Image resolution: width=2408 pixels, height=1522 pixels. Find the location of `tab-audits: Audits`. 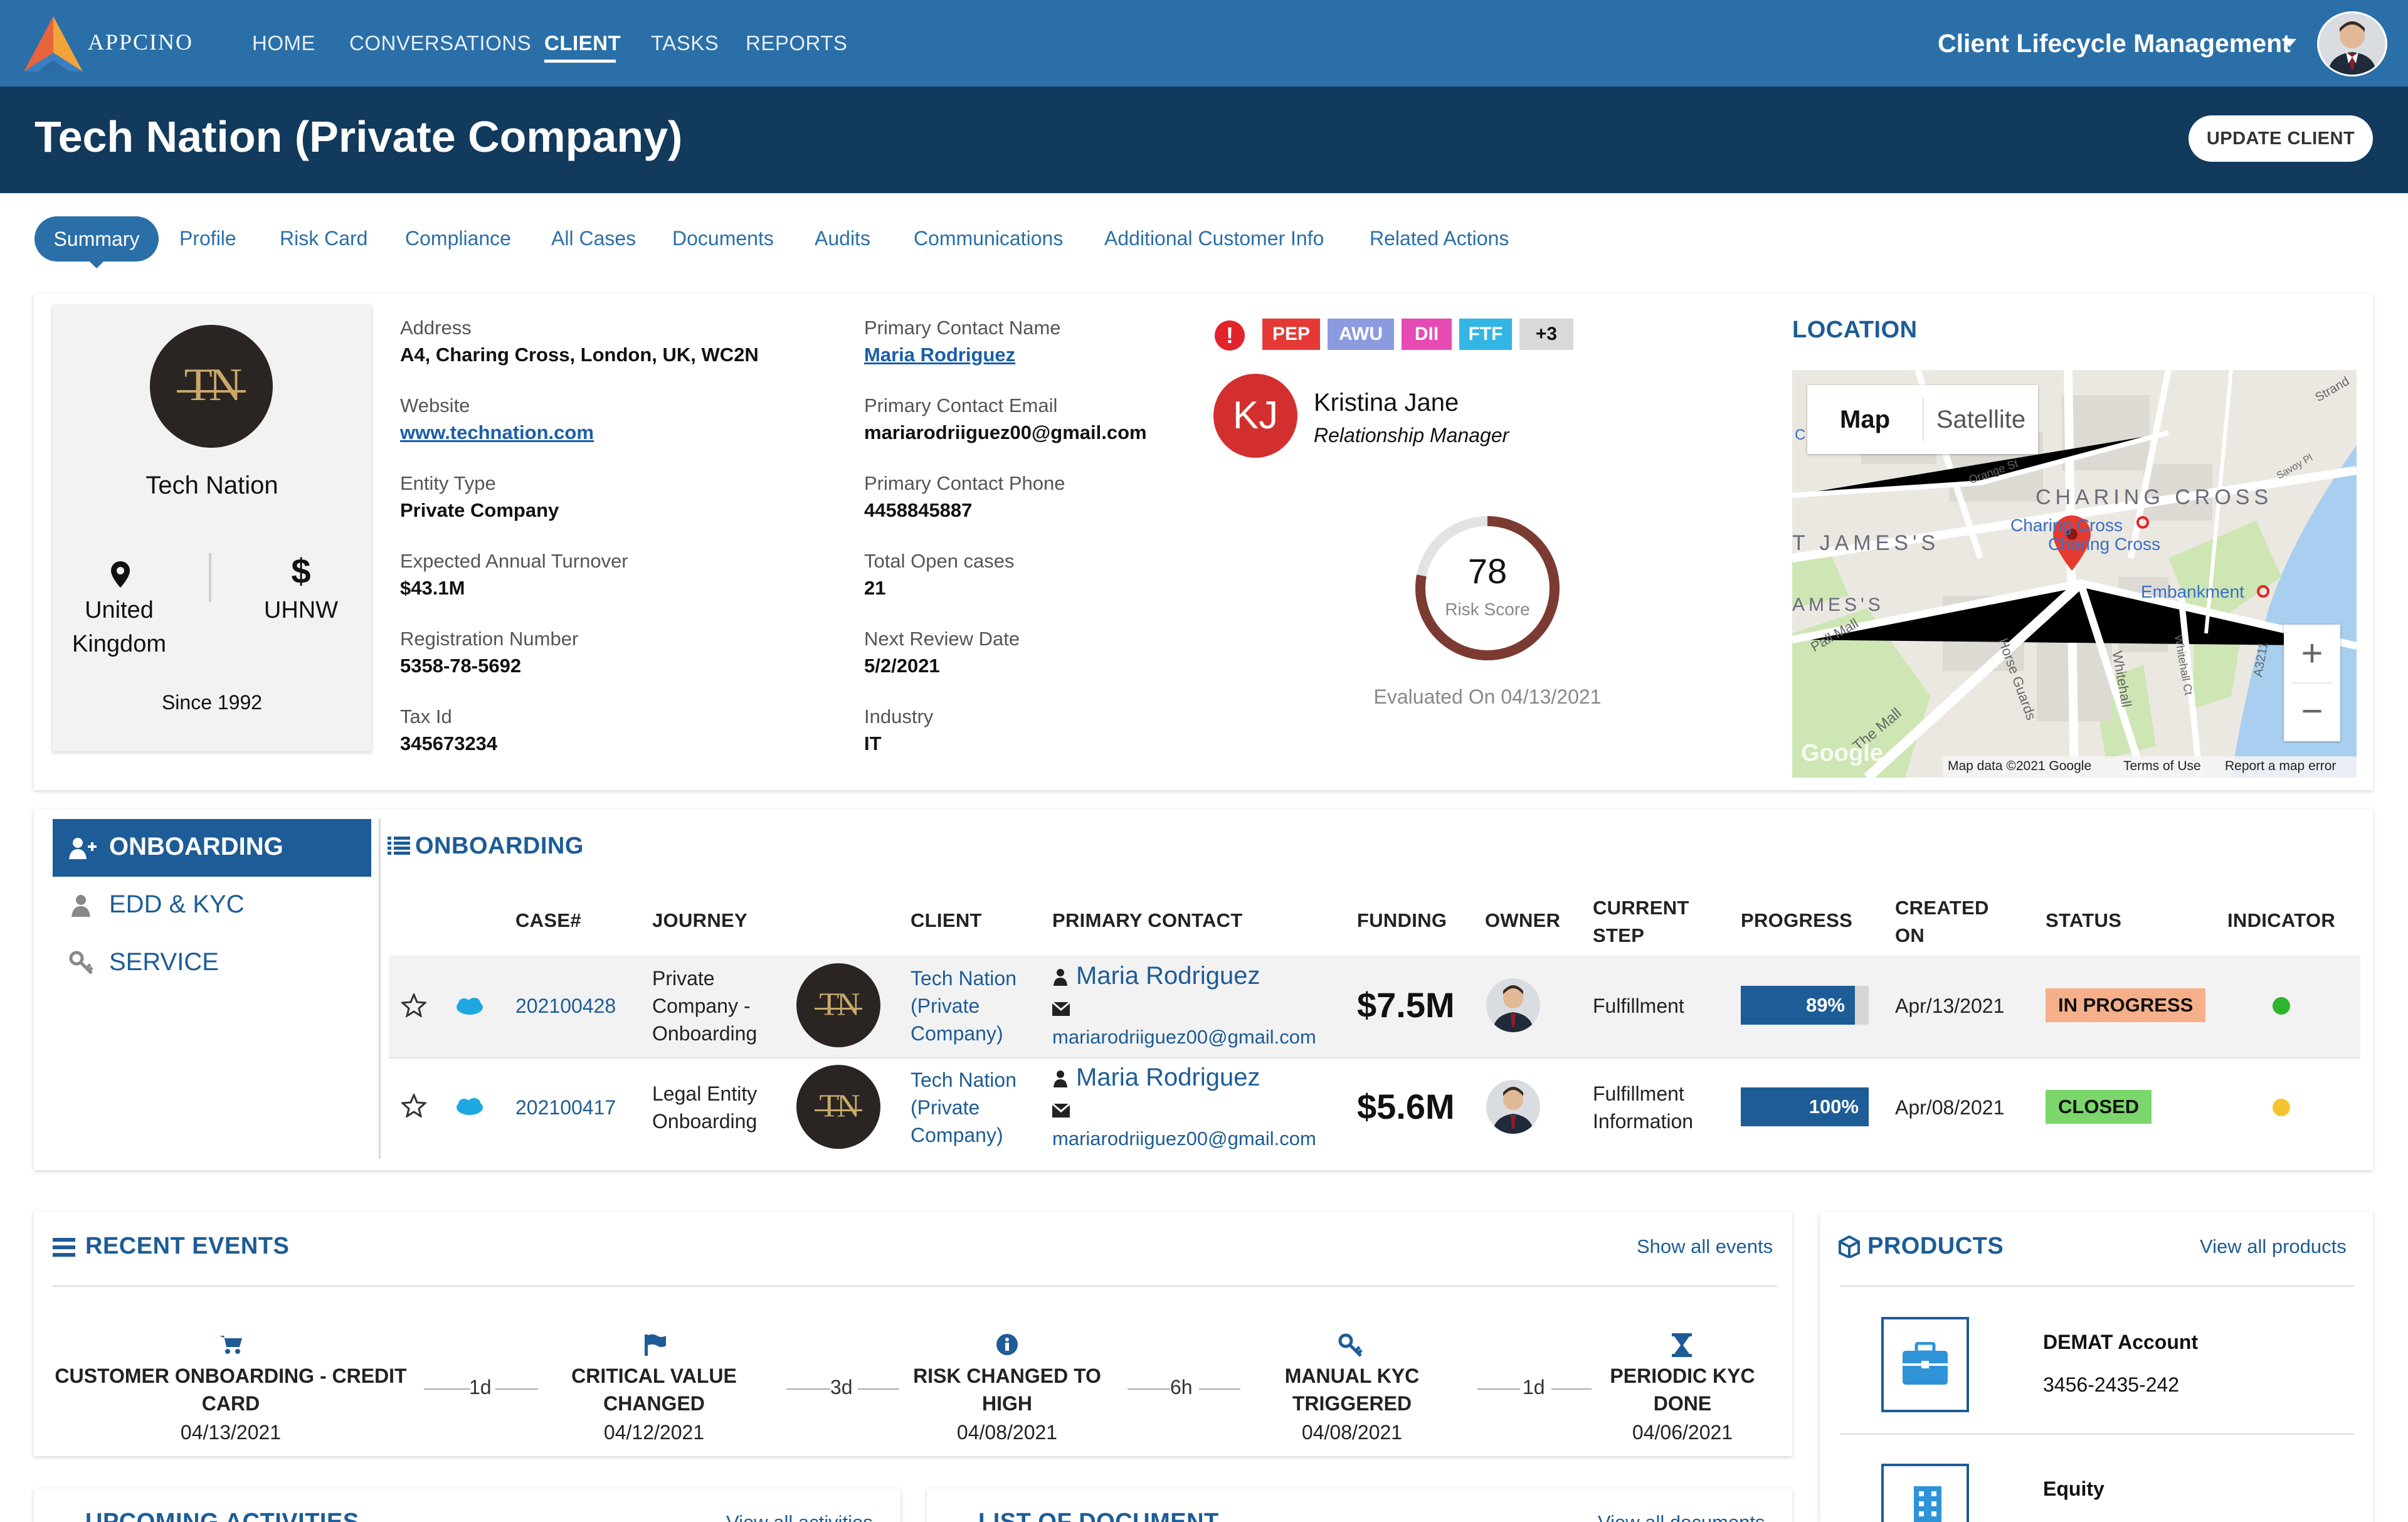

tab-audits: Audits is located at coordinates (843, 238).